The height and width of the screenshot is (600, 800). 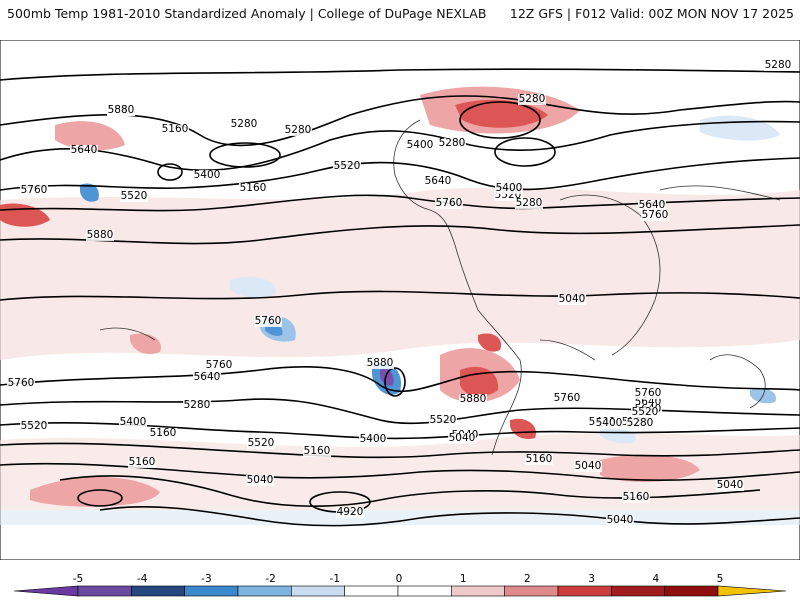 What do you see at coordinates (527, 579) in the screenshot?
I see `legend-tick-label: 2` at bounding box center [527, 579].